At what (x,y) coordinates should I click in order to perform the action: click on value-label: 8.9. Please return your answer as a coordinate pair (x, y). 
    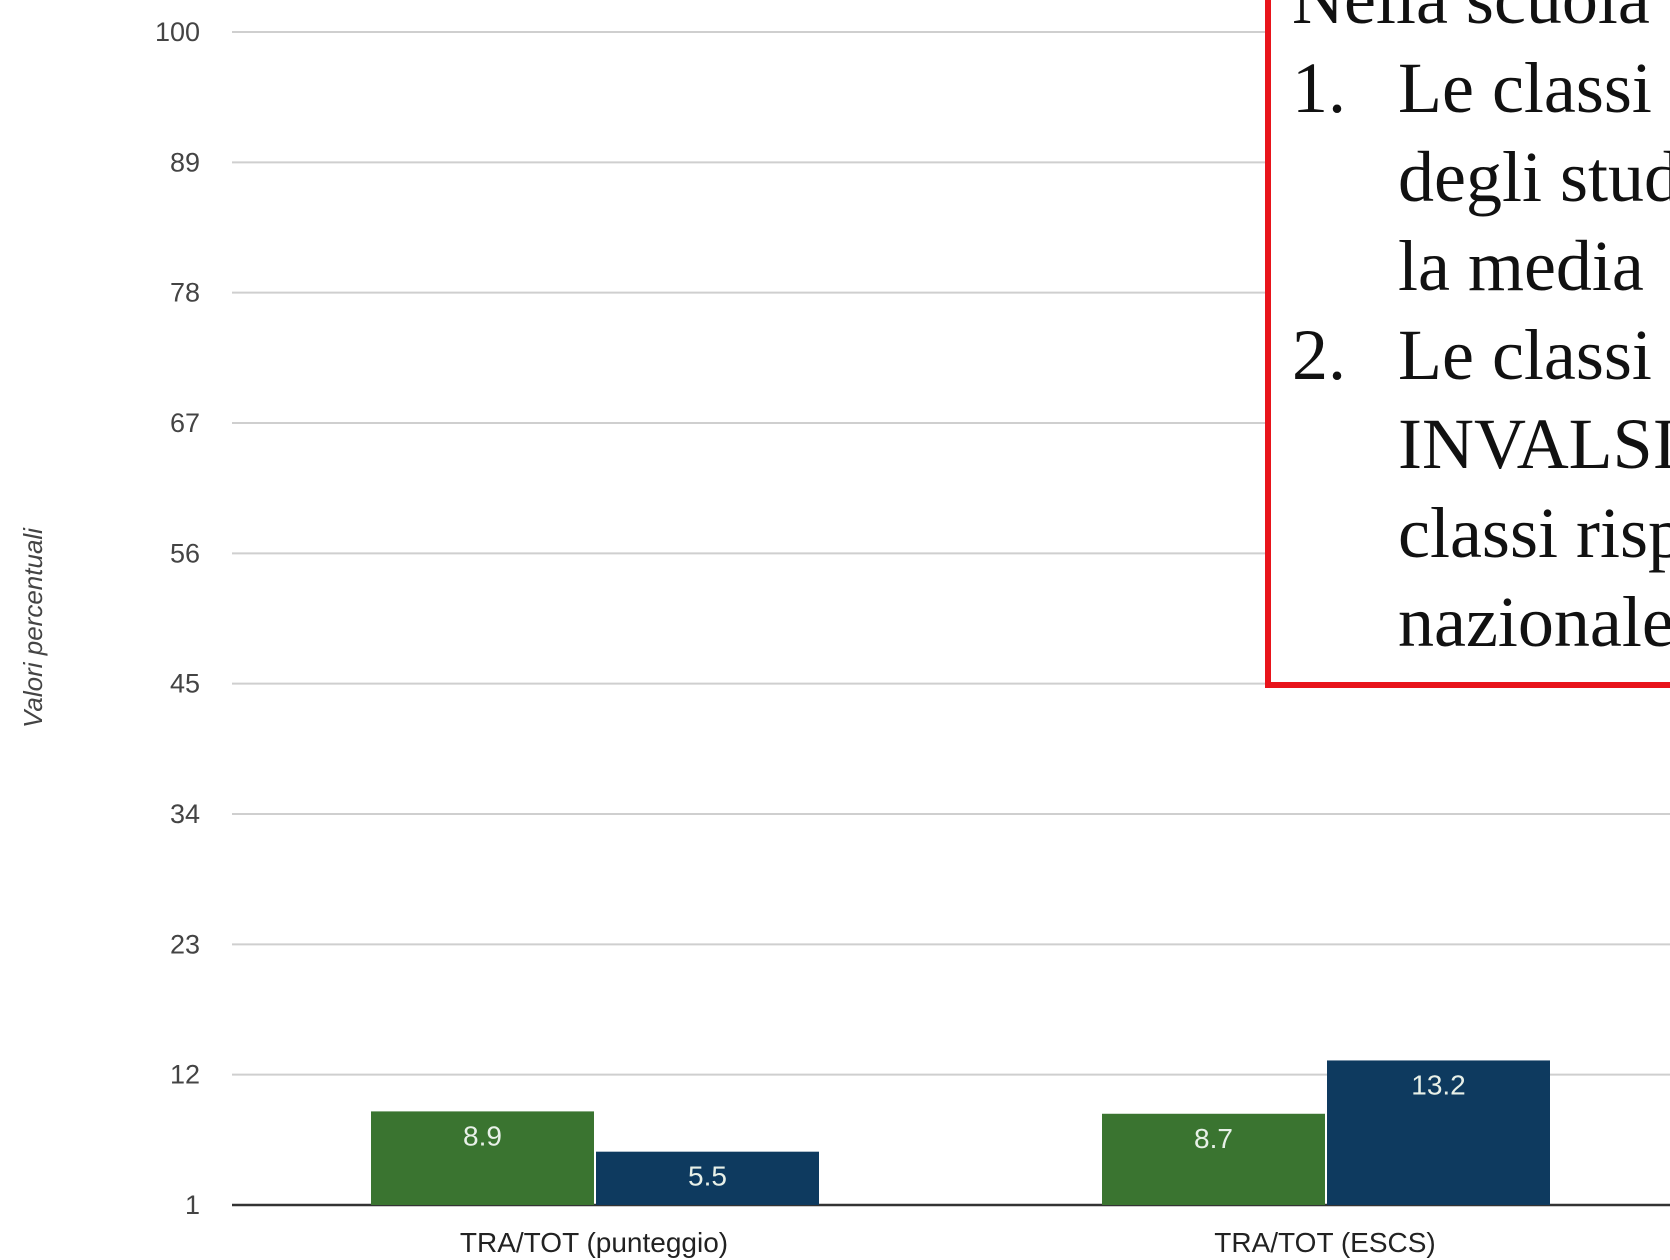
    Looking at the image, I should click on (482, 1135).